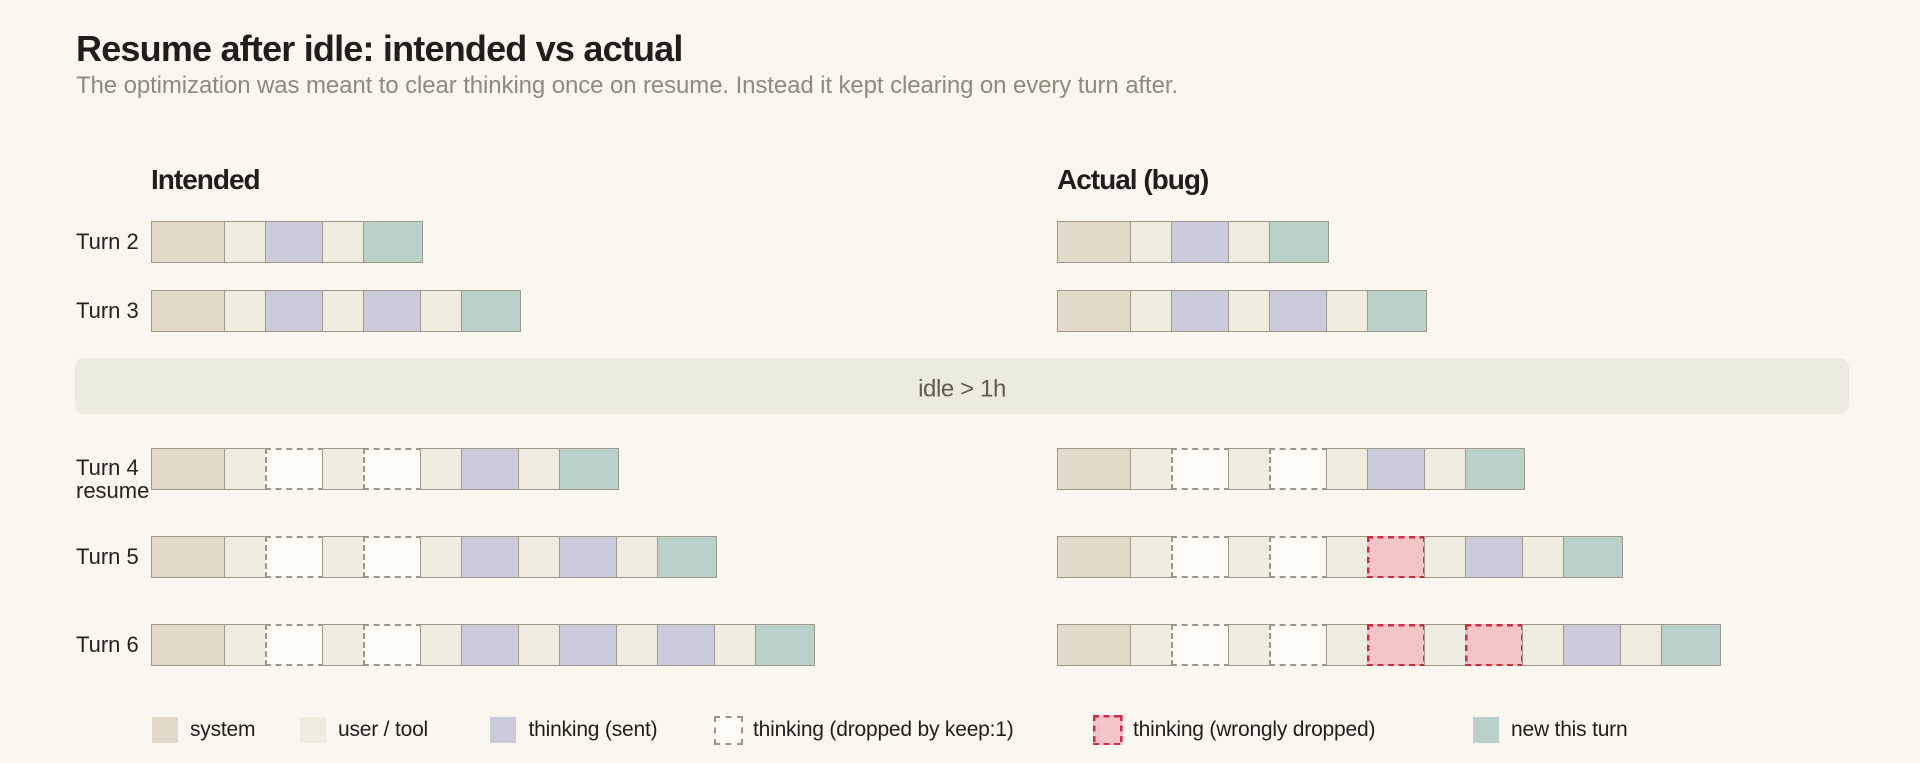  What do you see at coordinates (107, 311) in the screenshot?
I see `row-label-turn-3: Turn 3` at bounding box center [107, 311].